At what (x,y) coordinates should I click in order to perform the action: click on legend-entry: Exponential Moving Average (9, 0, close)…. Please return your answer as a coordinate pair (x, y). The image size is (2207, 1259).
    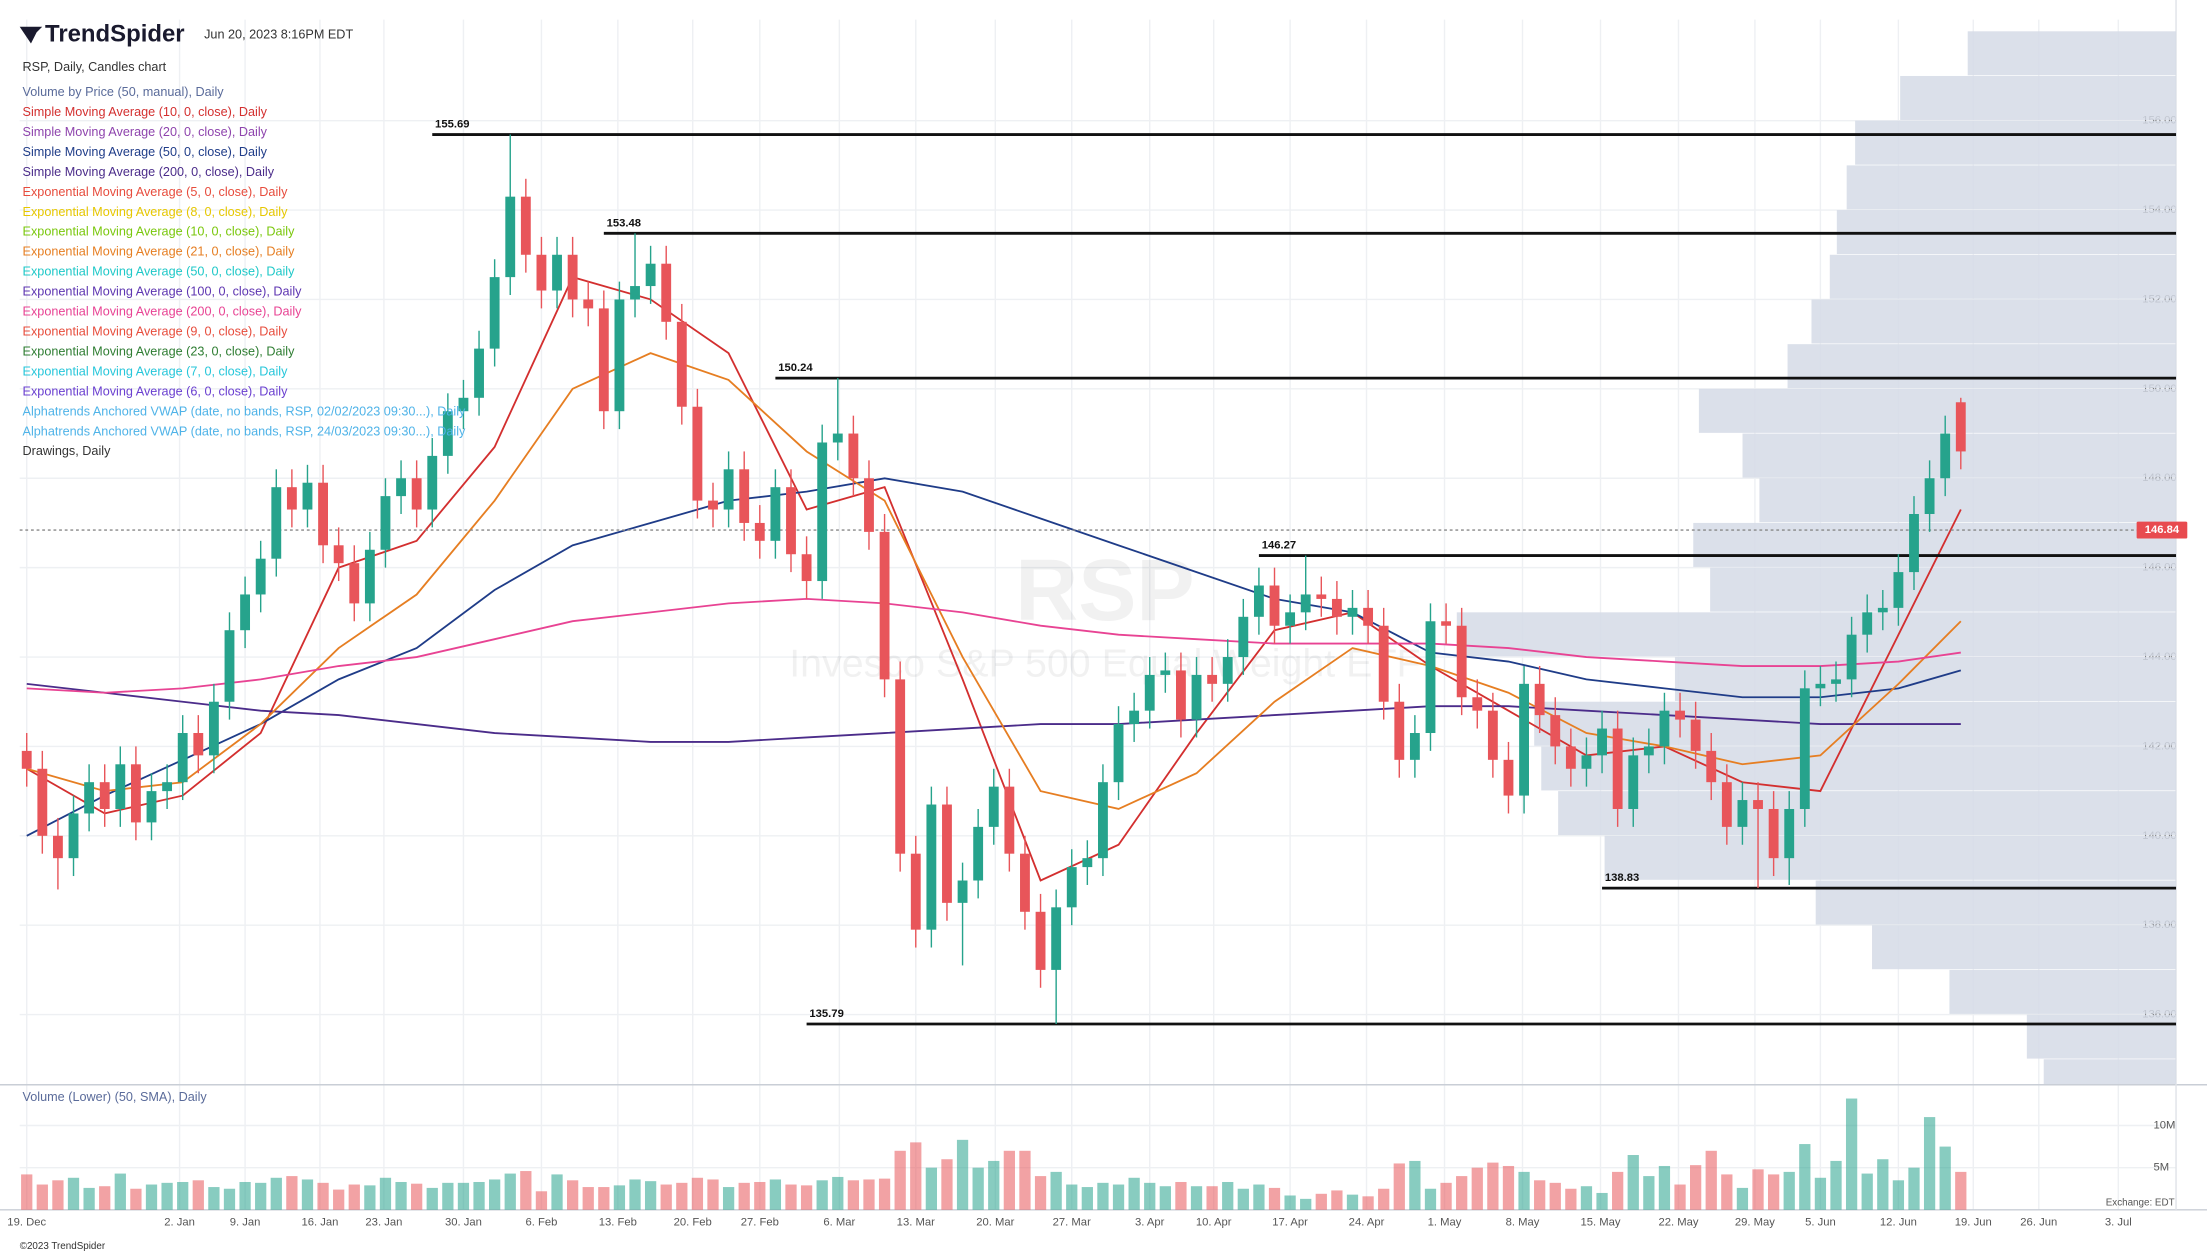
    Looking at the image, I should click on (156, 332).